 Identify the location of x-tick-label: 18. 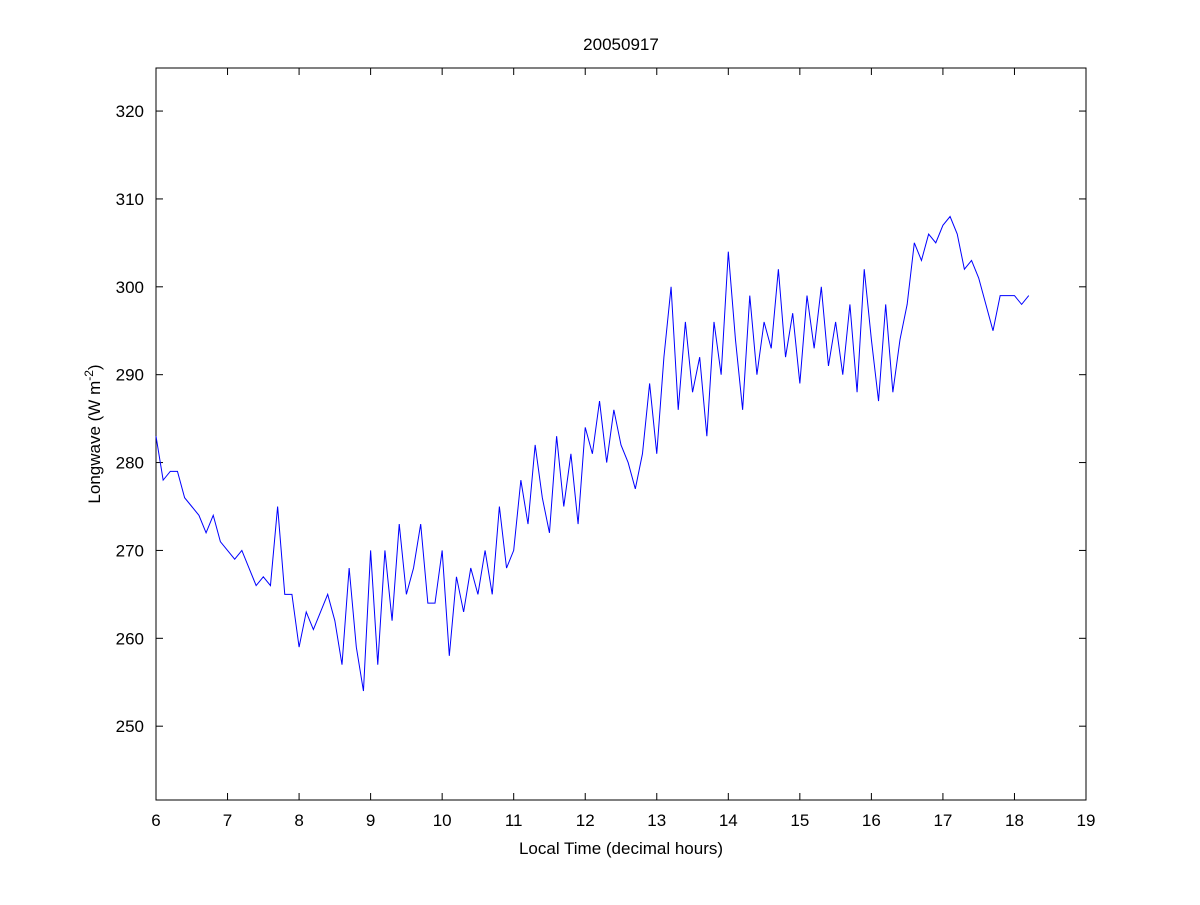
(1014, 820).